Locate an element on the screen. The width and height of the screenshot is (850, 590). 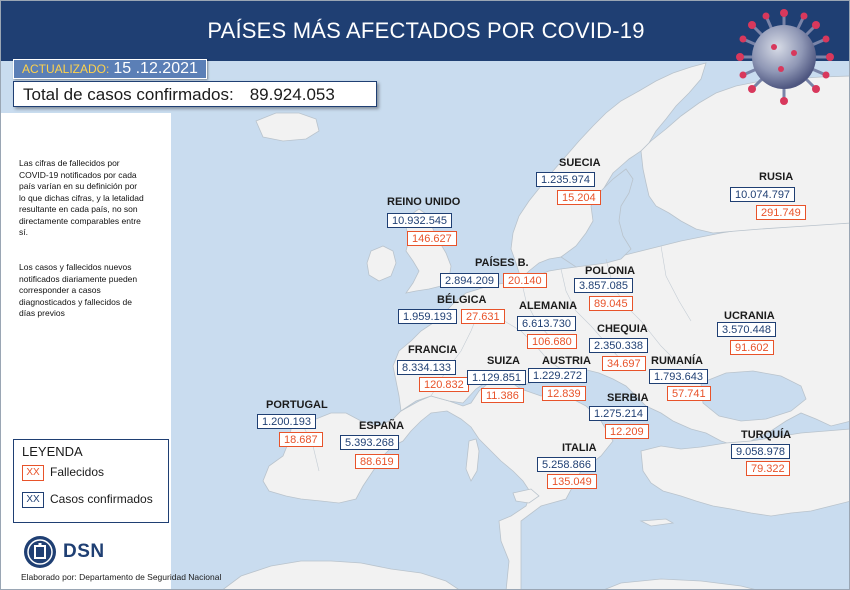
deaths-austria: 12.839 is located at coordinates (564, 393).